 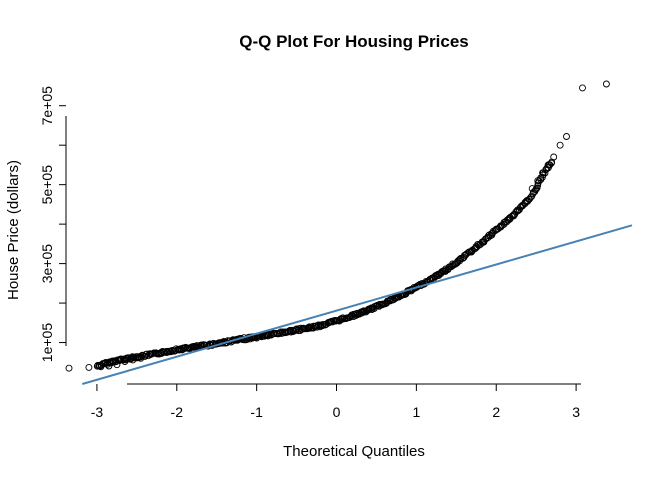 I want to click on x-tick-label: -1, so click(x=256, y=412).